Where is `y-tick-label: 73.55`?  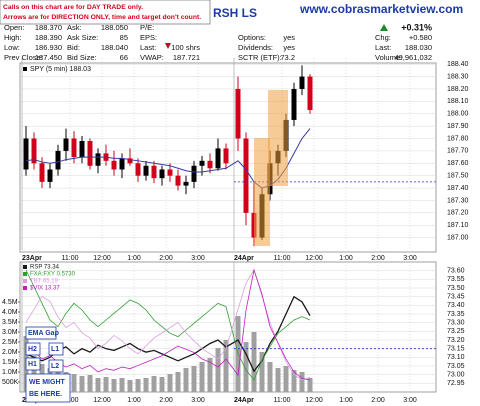
y-tick-label: 73.55 is located at coordinates (456, 279).